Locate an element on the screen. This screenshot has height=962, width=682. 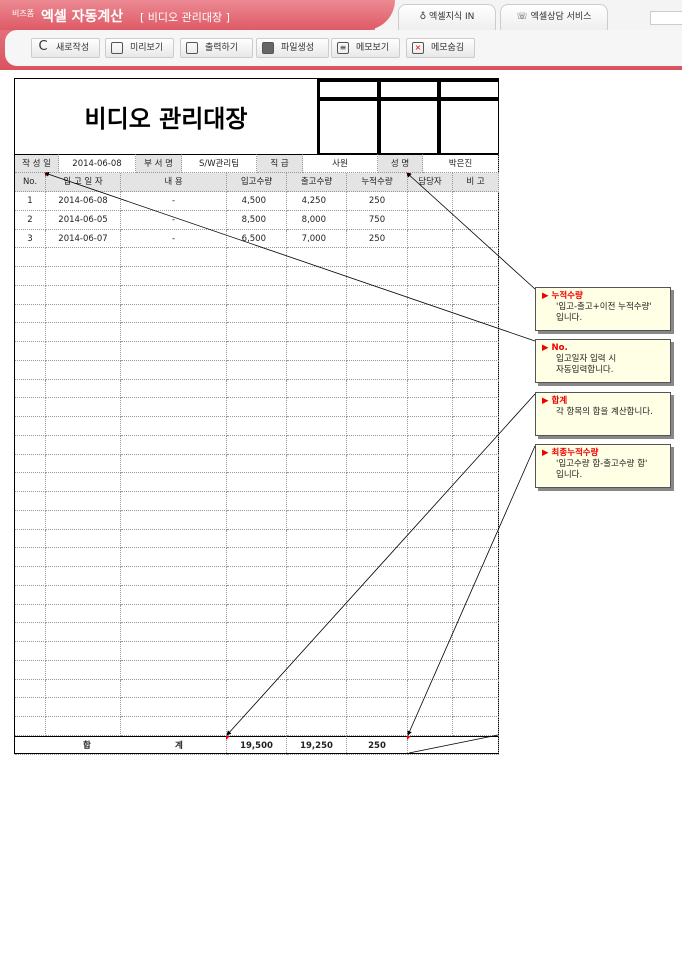
table-cell: 2014-06-08 is located at coordinates (83, 201).